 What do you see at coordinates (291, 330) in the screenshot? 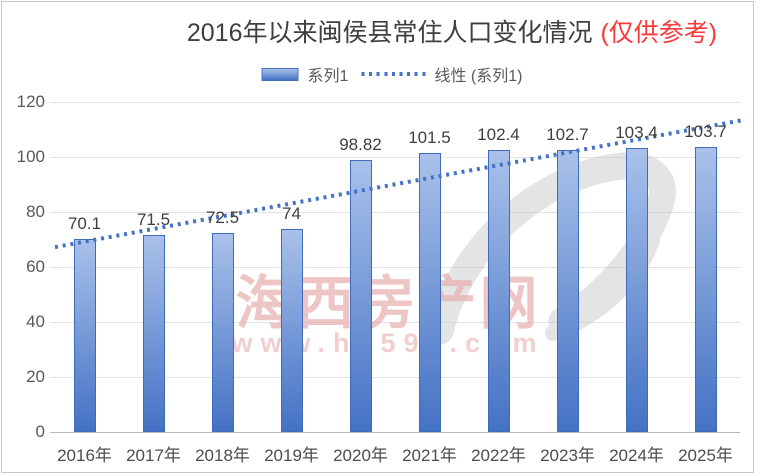
I see `bar-2019年` at bounding box center [291, 330].